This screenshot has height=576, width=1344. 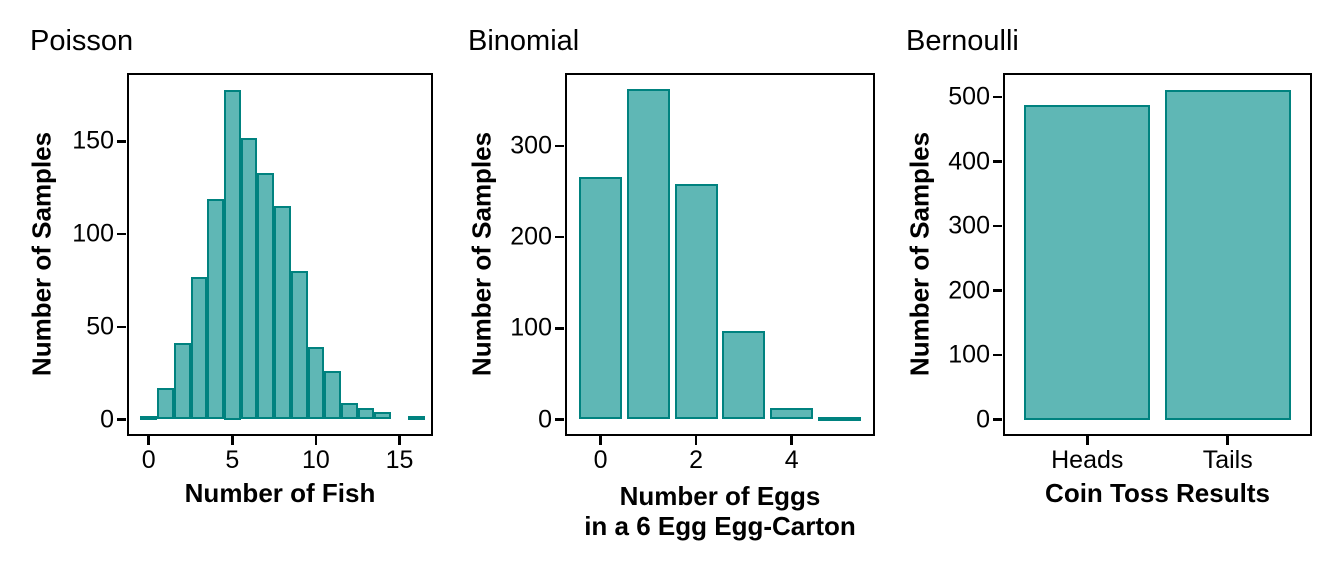 What do you see at coordinates (1227, 254) in the screenshot?
I see `bernoulli-bar-tails` at bounding box center [1227, 254].